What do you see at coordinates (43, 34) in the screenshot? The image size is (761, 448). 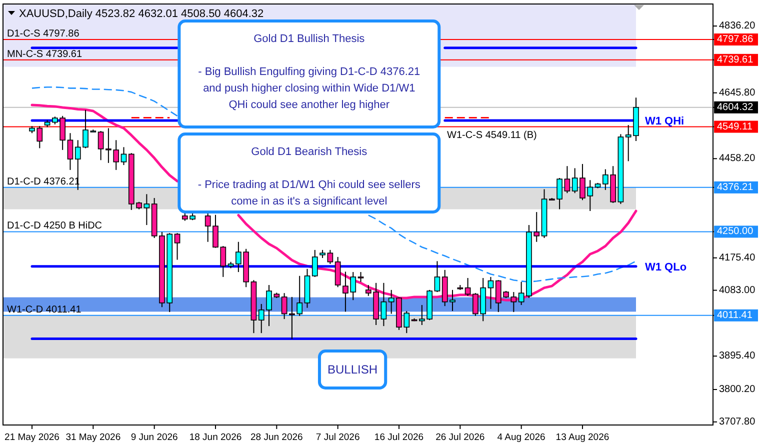 I see `ref-line-label: D1-C-S 4797.86` at bounding box center [43, 34].